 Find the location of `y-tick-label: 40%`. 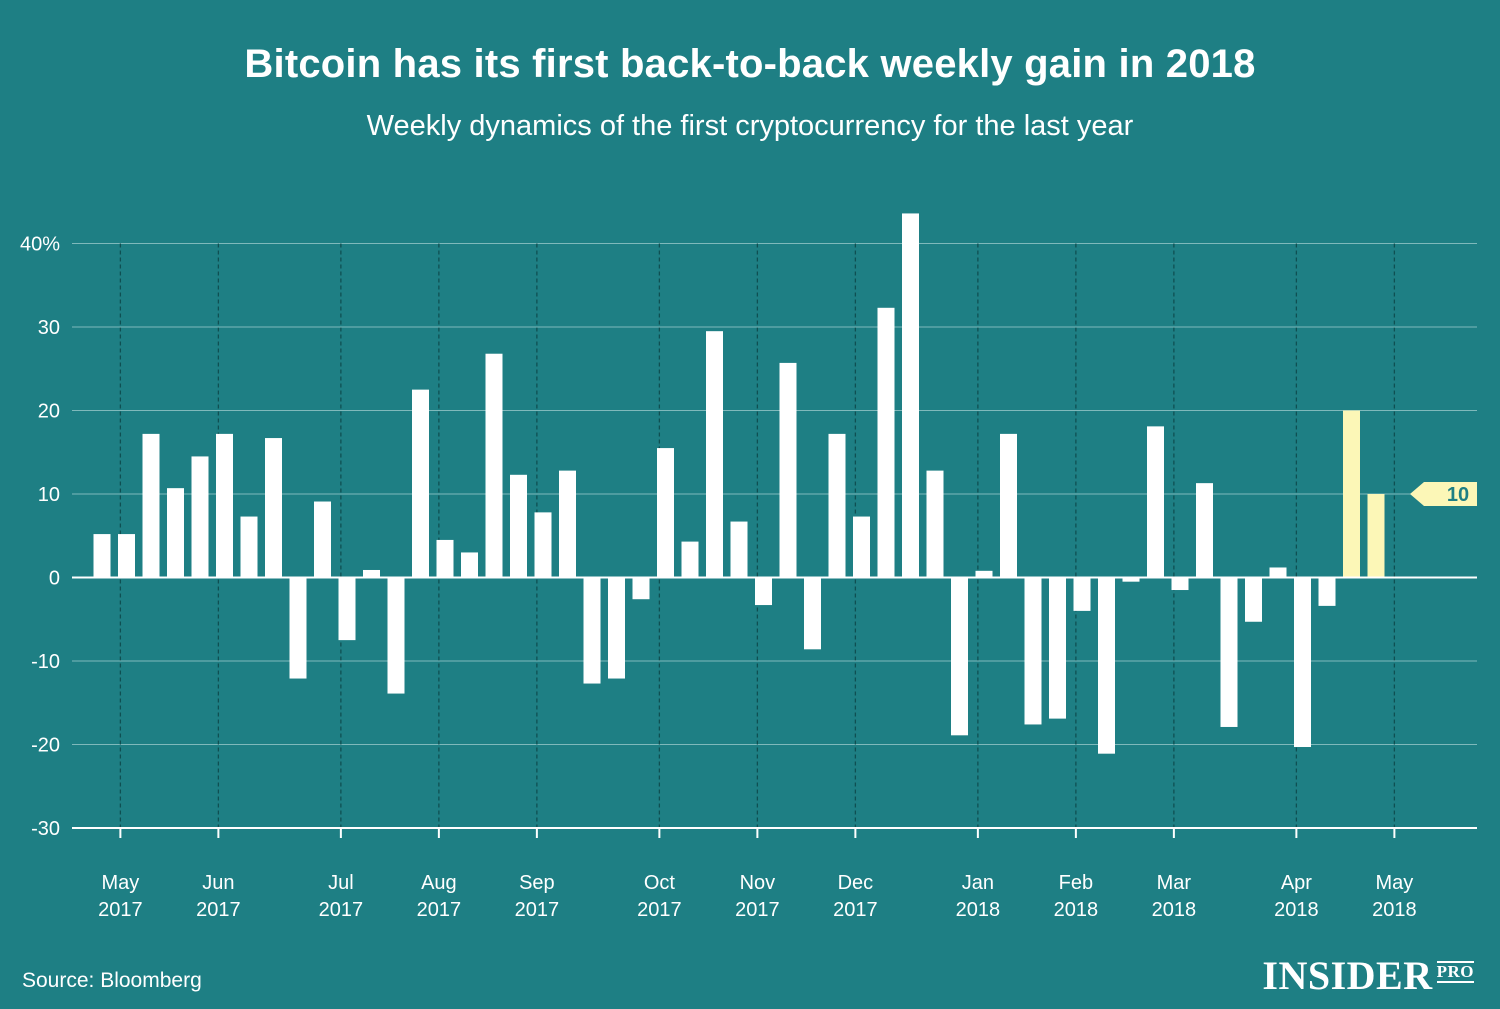

y-tick-label: 40% is located at coordinates (40, 245).